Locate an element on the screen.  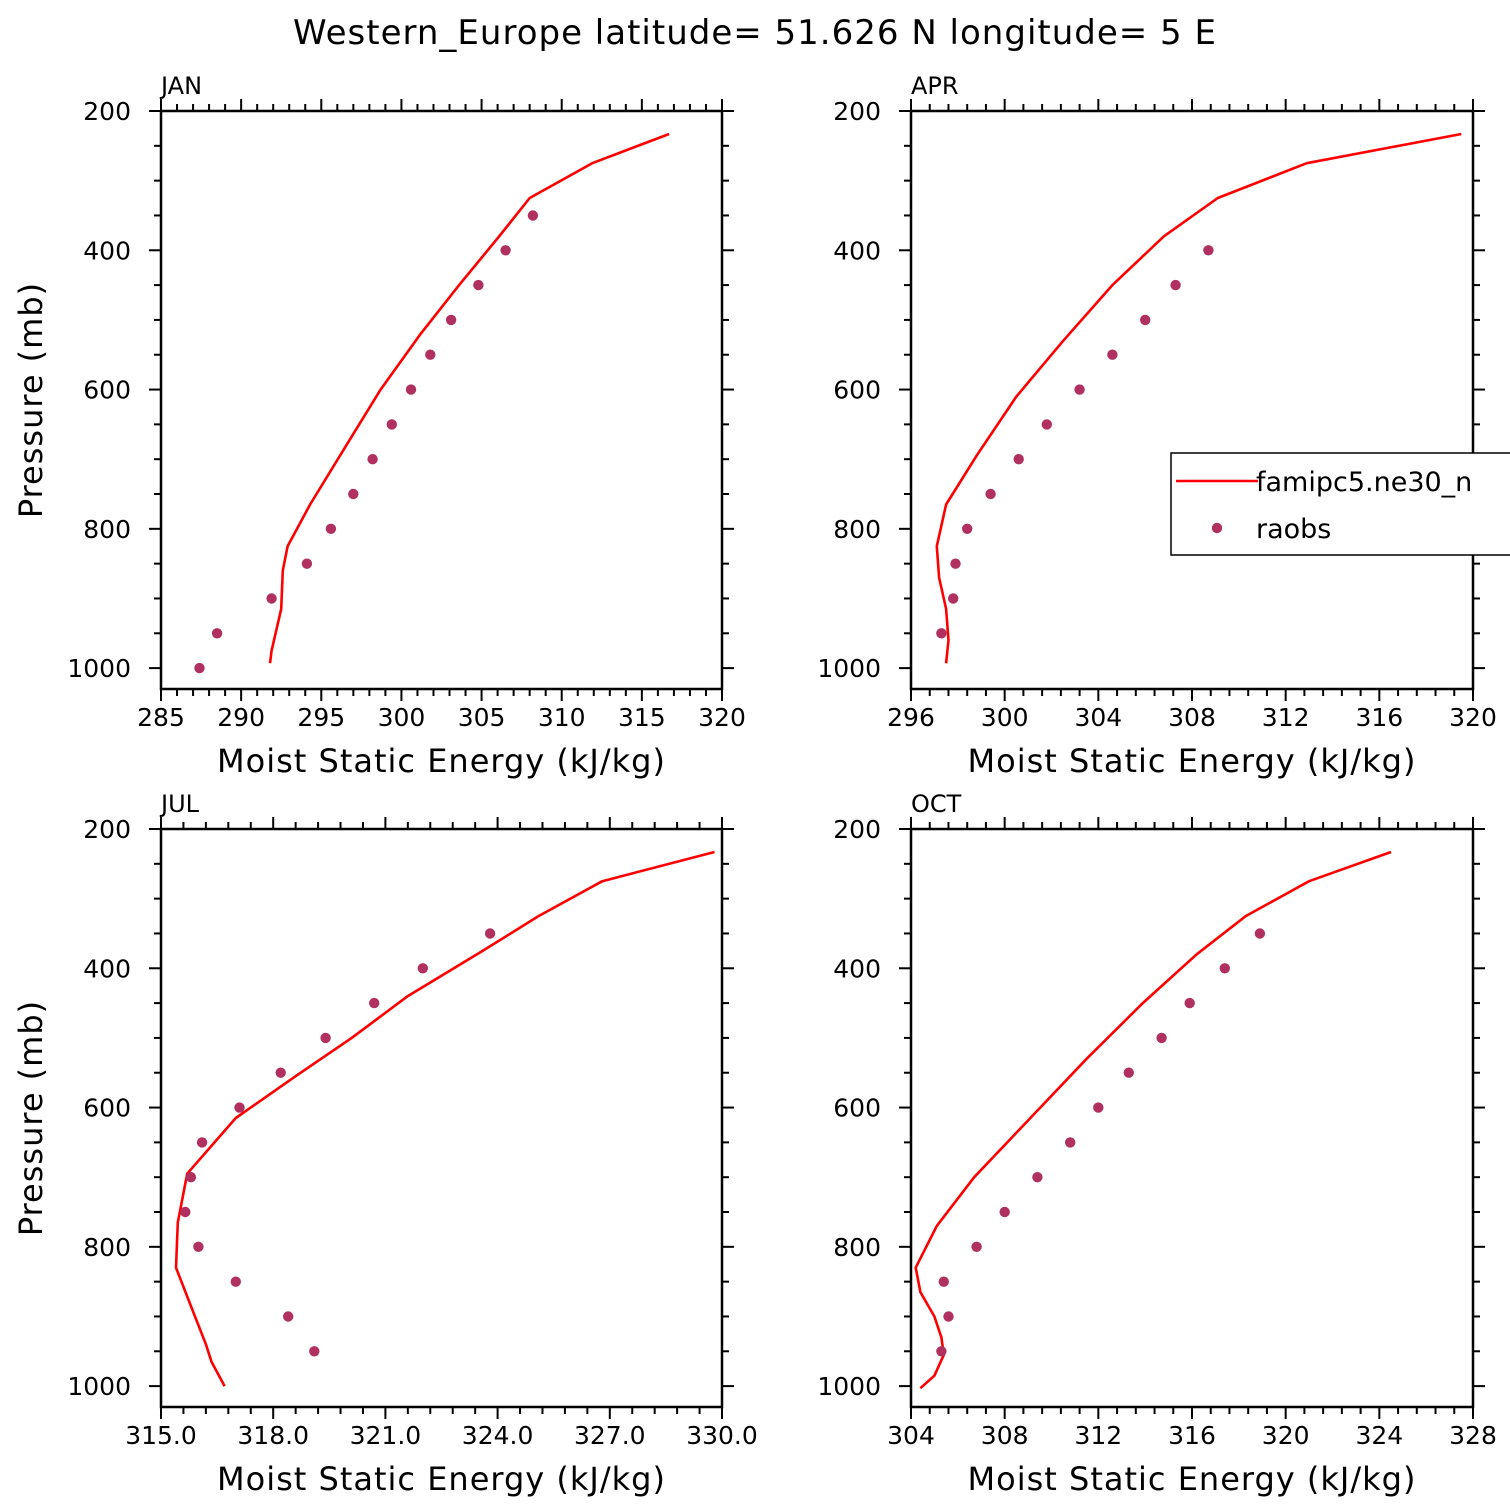
x-tick-label: 310 is located at coordinates (562, 717).